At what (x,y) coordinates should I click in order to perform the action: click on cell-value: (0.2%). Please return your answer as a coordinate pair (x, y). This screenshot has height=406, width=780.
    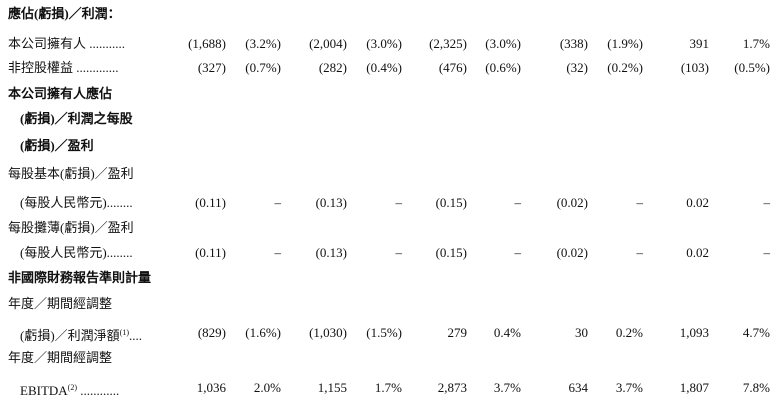
    Looking at the image, I should click on (625, 67).